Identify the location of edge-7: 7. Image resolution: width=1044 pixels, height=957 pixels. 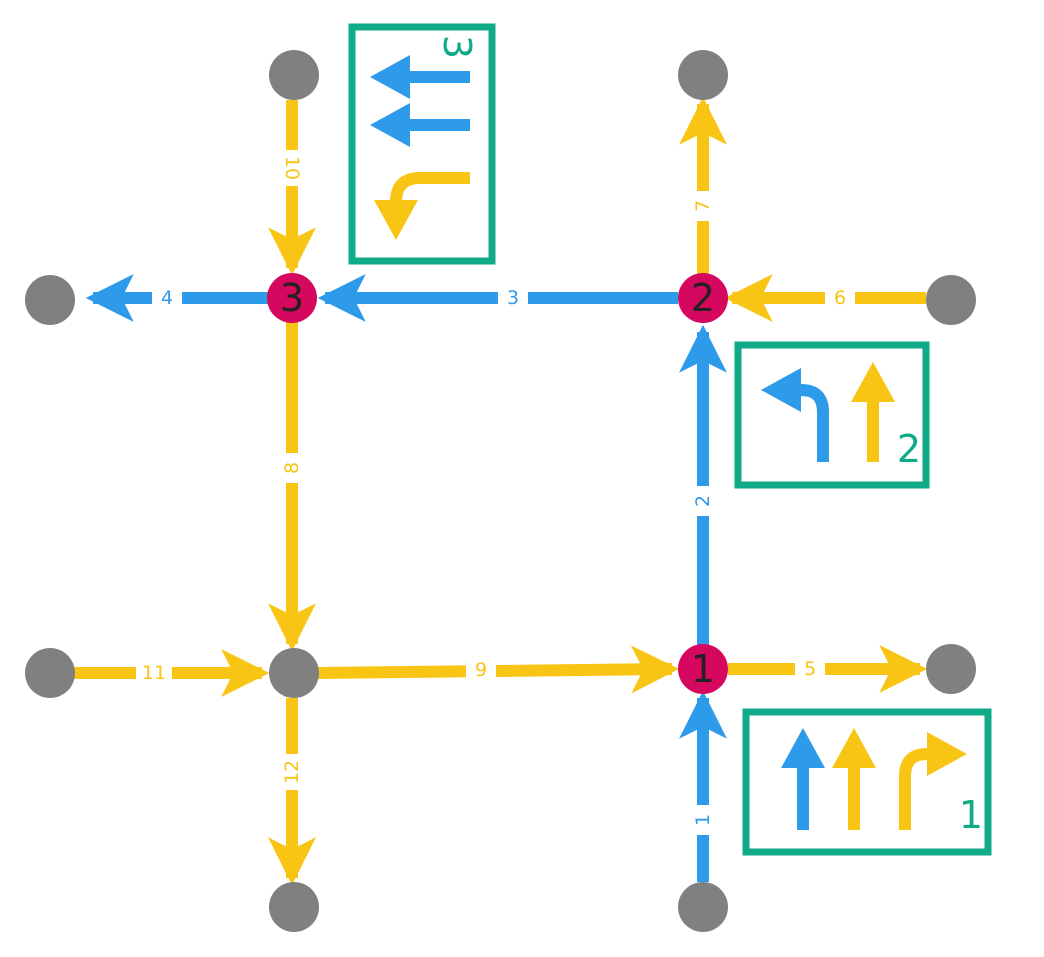
(703, 185).